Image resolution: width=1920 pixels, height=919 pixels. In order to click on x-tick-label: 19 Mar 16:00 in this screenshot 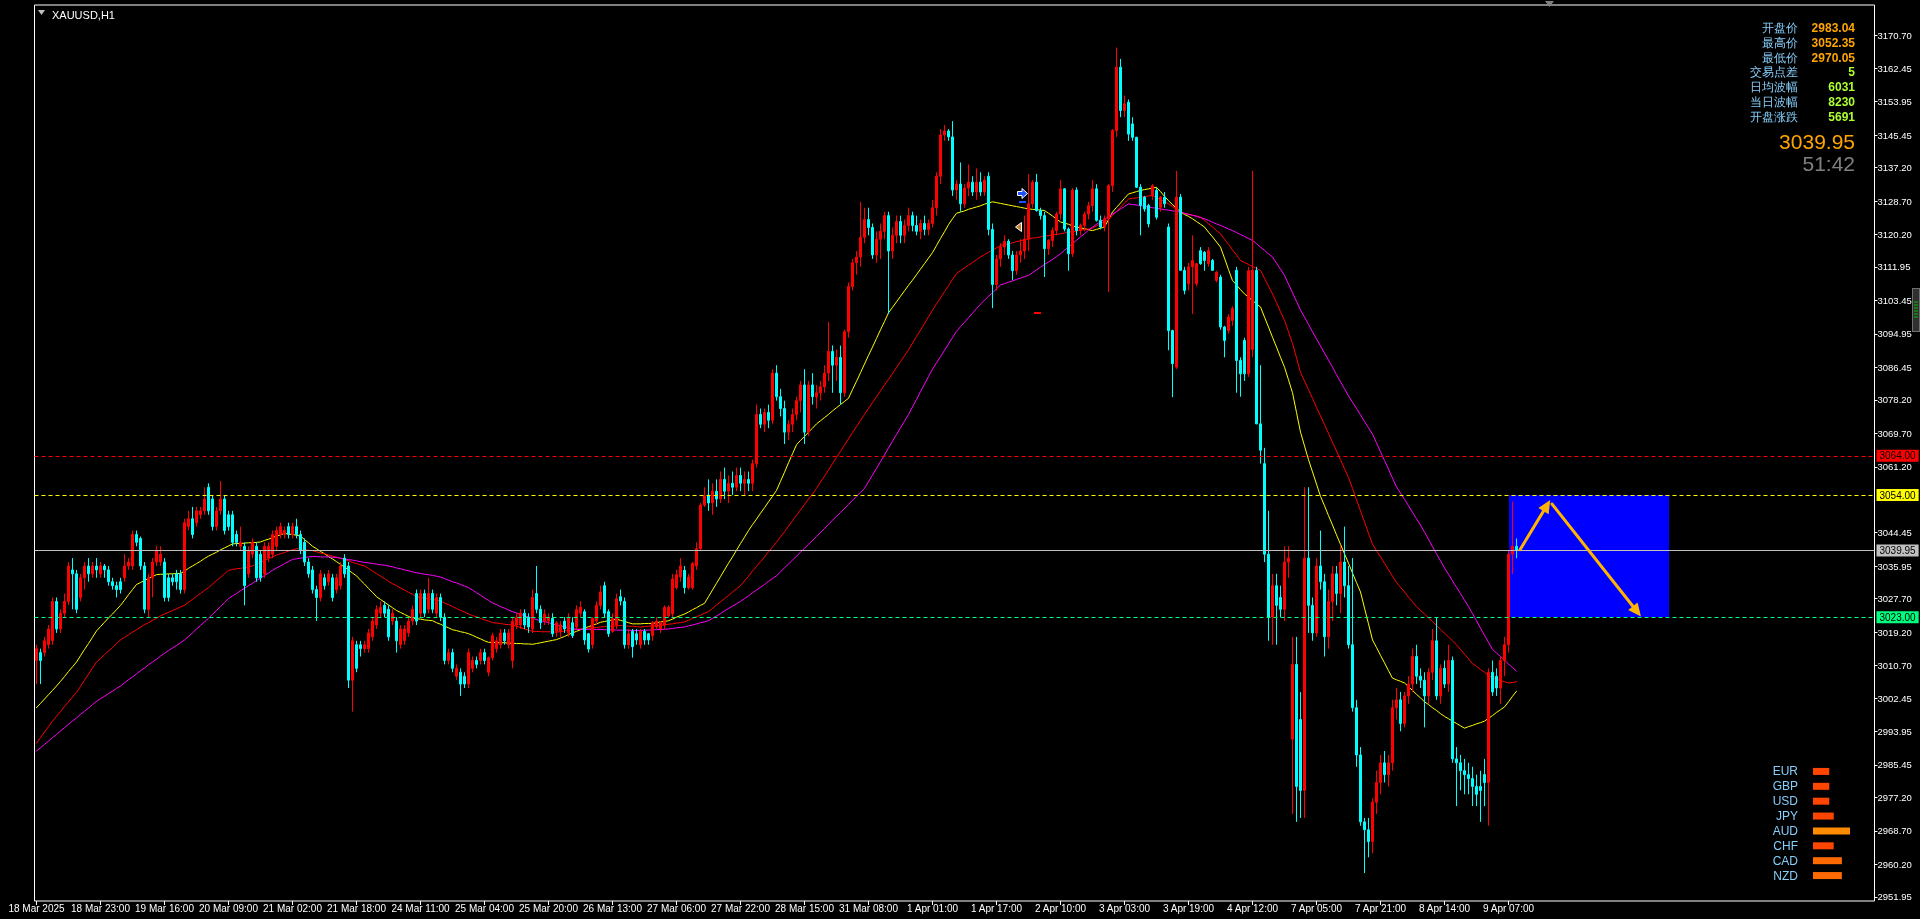, I will do `click(165, 908)`.